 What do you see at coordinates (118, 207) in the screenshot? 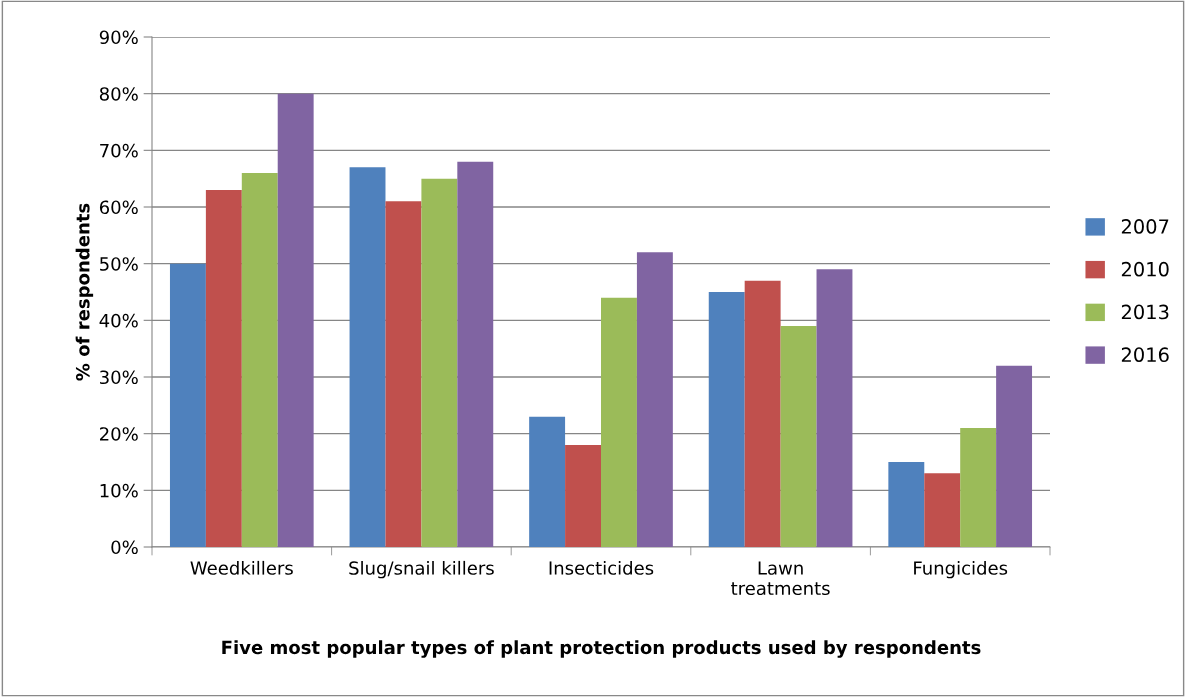
I see `y-tick-label: 60%` at bounding box center [118, 207].